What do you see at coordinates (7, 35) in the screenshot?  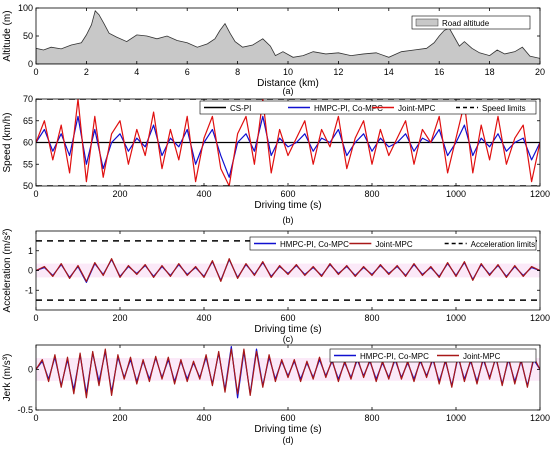 I see `y-axis-label: Altitude (m)` at bounding box center [7, 35].